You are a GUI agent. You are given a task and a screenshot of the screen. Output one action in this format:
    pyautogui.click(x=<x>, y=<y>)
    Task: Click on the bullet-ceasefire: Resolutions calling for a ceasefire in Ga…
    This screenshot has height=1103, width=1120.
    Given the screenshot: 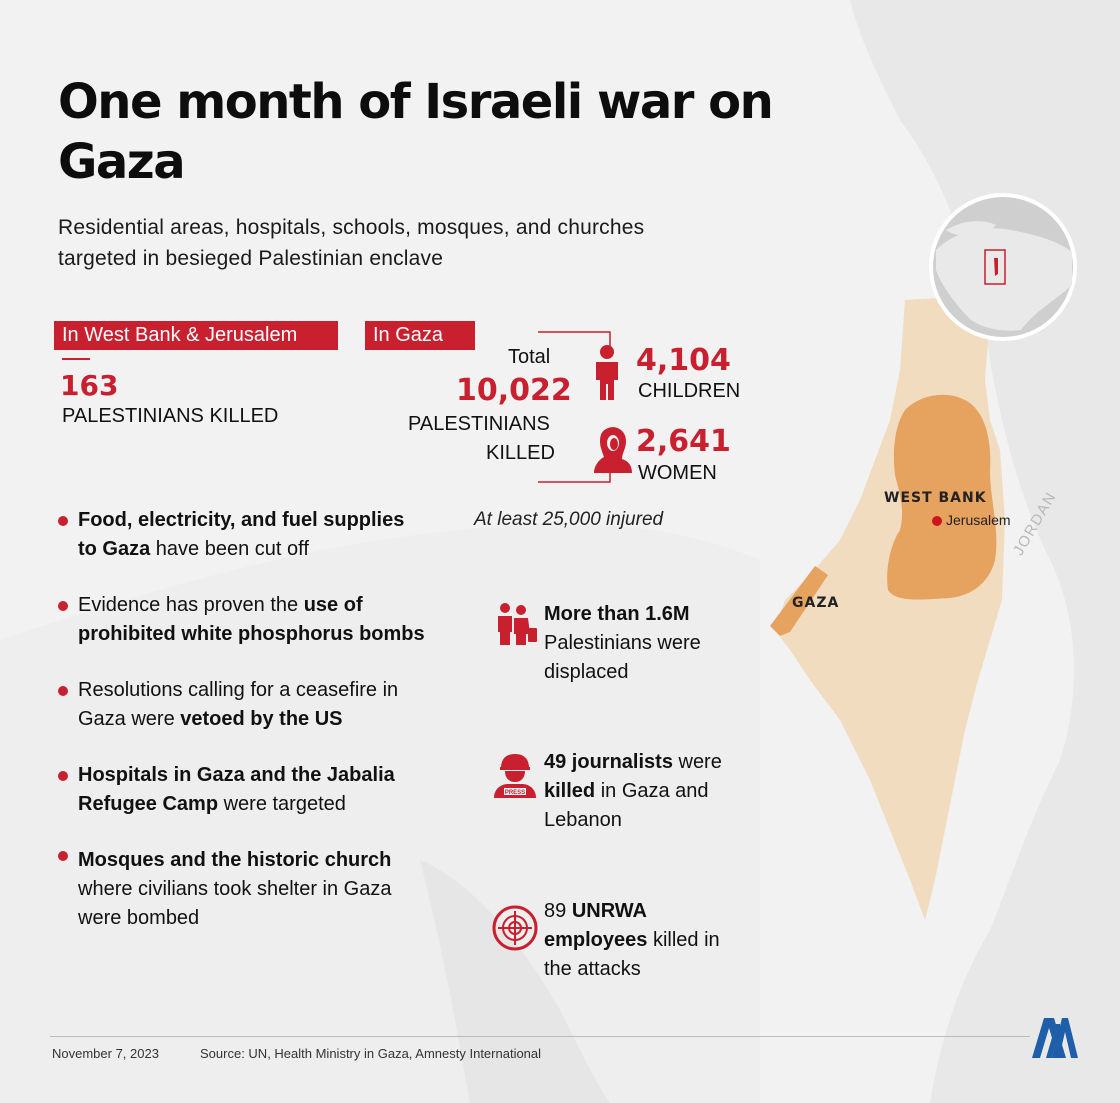 What is the action you would take?
    pyautogui.click(x=238, y=704)
    